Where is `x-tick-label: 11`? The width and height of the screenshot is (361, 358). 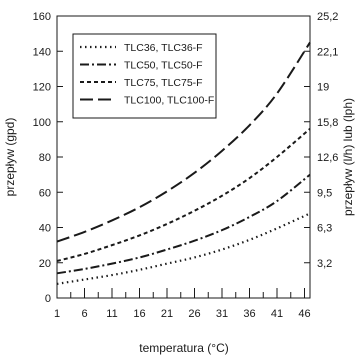 x-tick-label: 11 is located at coordinates (111, 314).